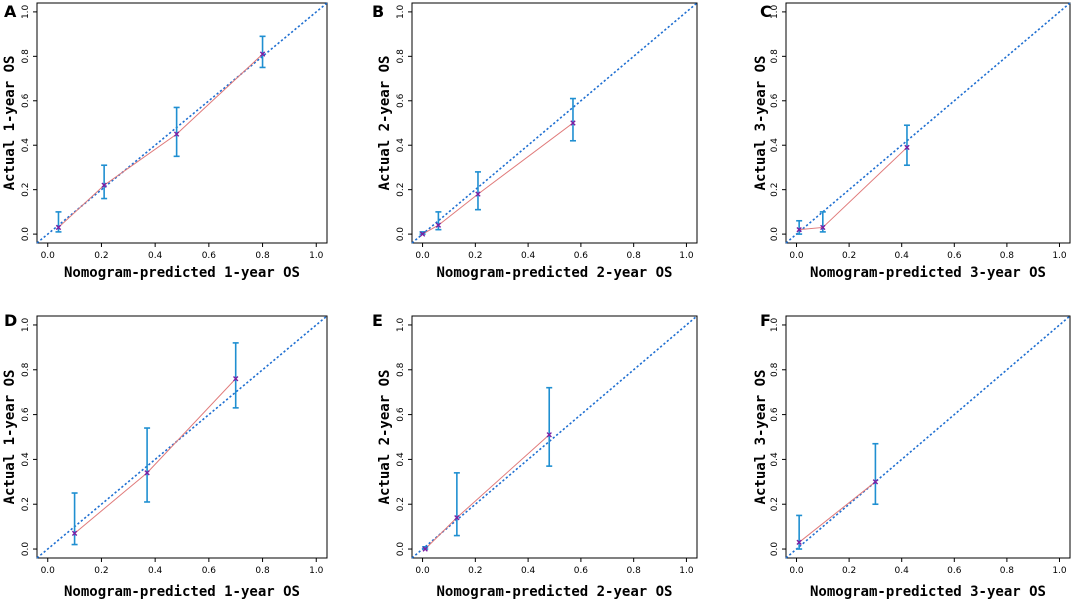 The height and width of the screenshot is (604, 1074). Describe the element at coordinates (765, 320) in the screenshot. I see `panel-letter: F` at that location.